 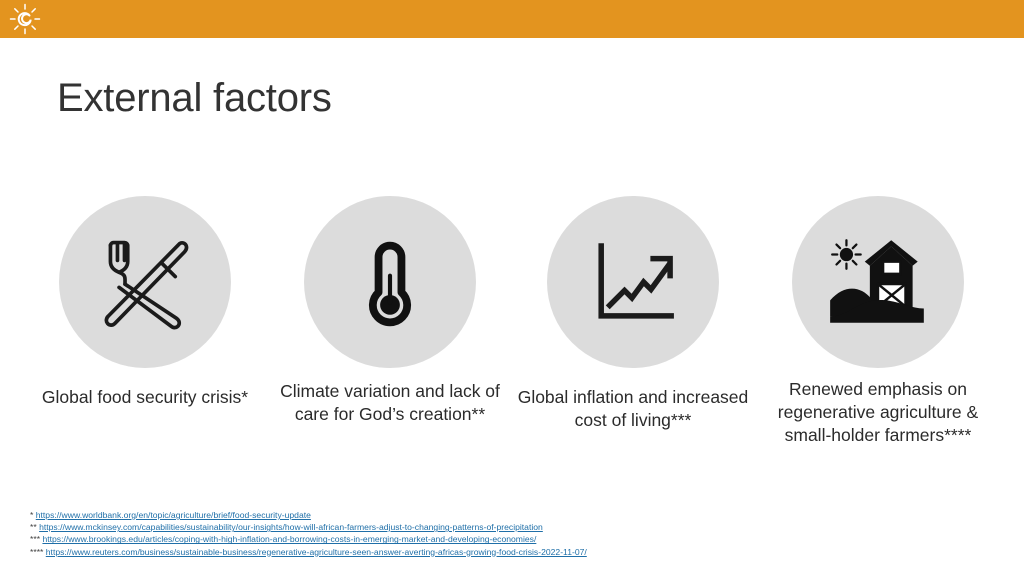 What do you see at coordinates (512, 19) in the screenshot?
I see `top-accent-bar` at bounding box center [512, 19].